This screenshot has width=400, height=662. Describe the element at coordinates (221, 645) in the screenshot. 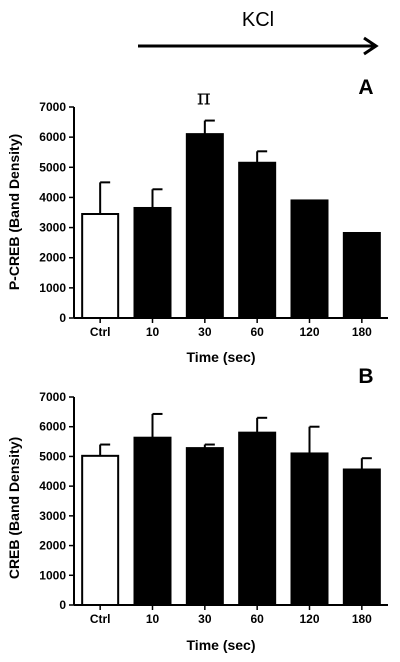

I see `panel-b-x-axis-title: Time (sec)` at that location.